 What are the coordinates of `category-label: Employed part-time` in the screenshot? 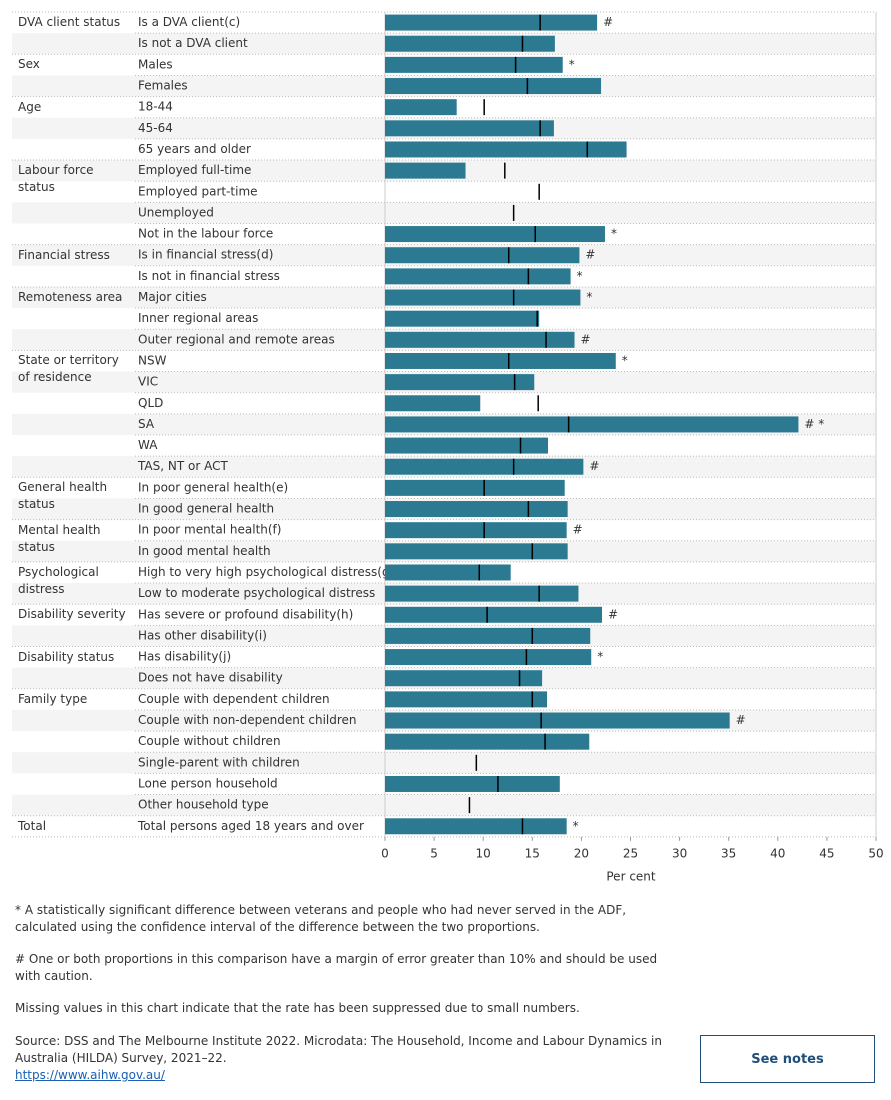 It's located at (198, 191).